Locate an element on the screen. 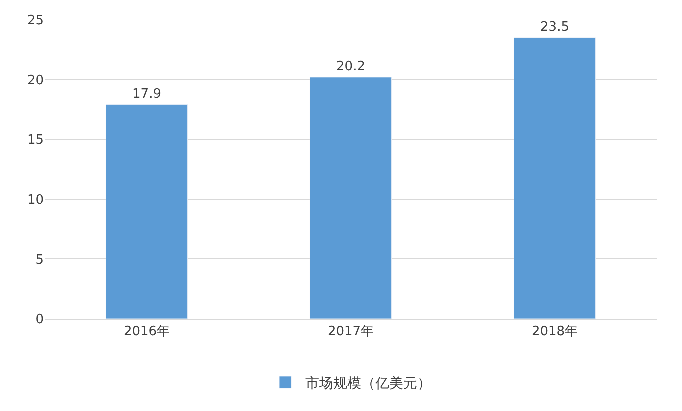  data-label: 23.5 is located at coordinates (555, 27).